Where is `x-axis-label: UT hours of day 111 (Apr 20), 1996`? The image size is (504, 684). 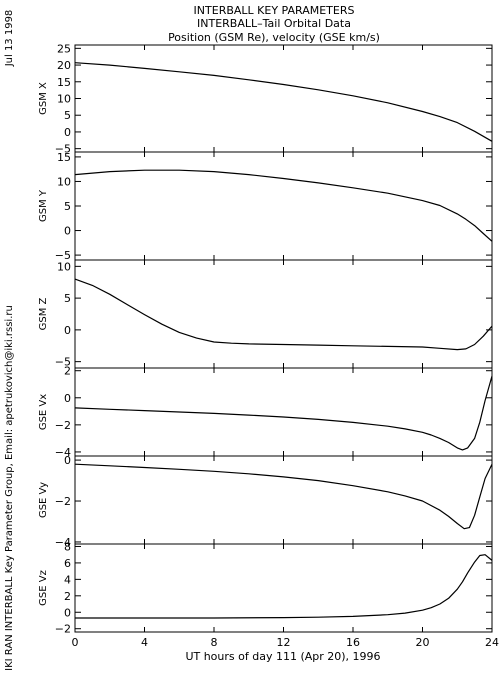 x-axis-label: UT hours of day 111 (Apr 20), 1996 is located at coordinates (282, 656).